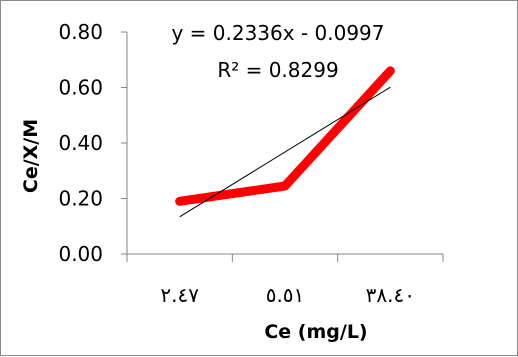  I want to click on trendline-r-squared: R² = 0.8299, so click(277, 70).